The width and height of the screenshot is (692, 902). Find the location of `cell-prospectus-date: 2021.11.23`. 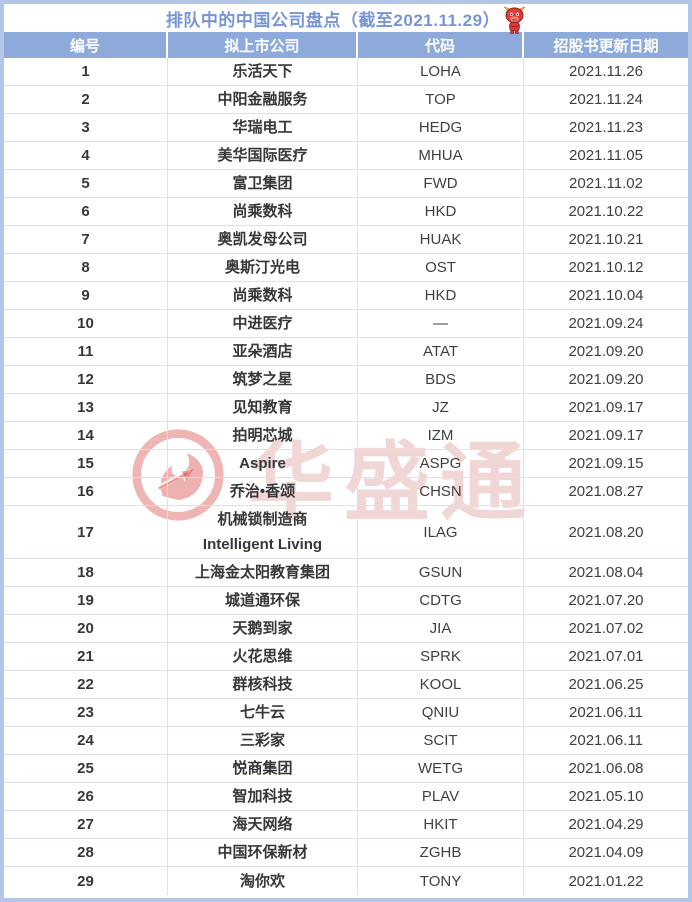

cell-prospectus-date: 2021.11.23 is located at coordinates (606, 127).